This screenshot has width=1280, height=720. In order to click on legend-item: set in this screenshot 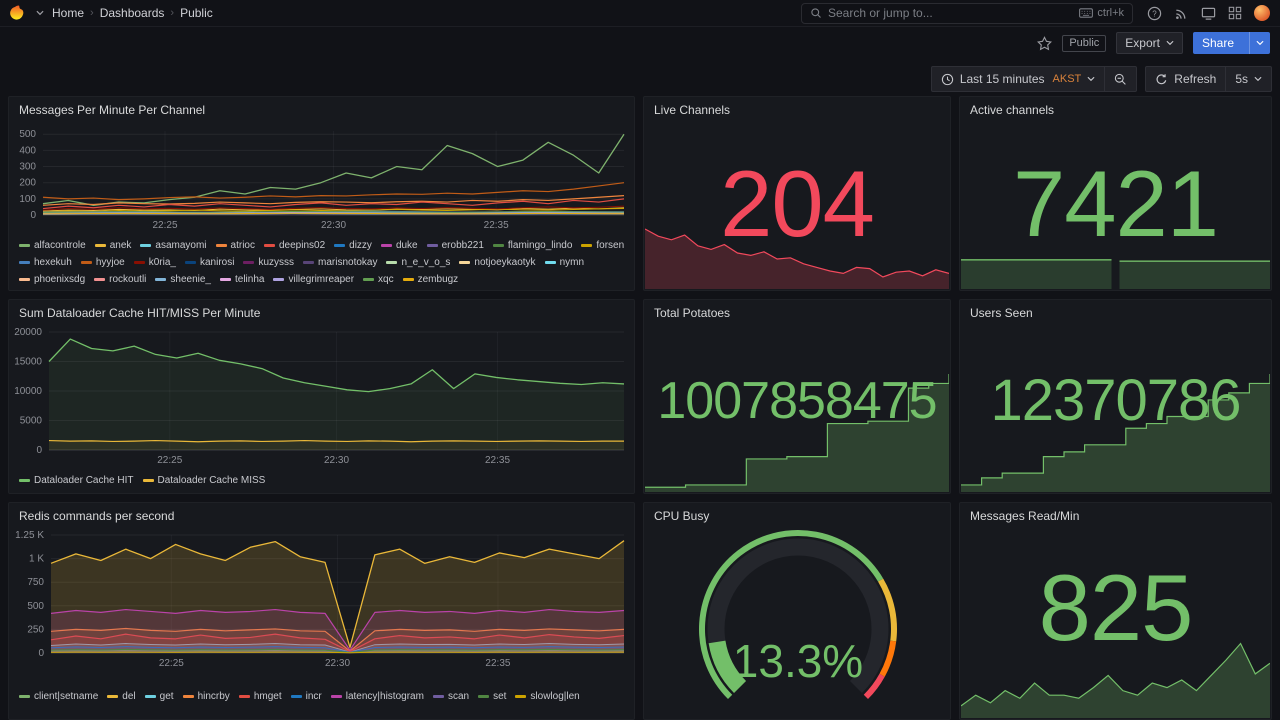, I will do `click(492, 696)`.